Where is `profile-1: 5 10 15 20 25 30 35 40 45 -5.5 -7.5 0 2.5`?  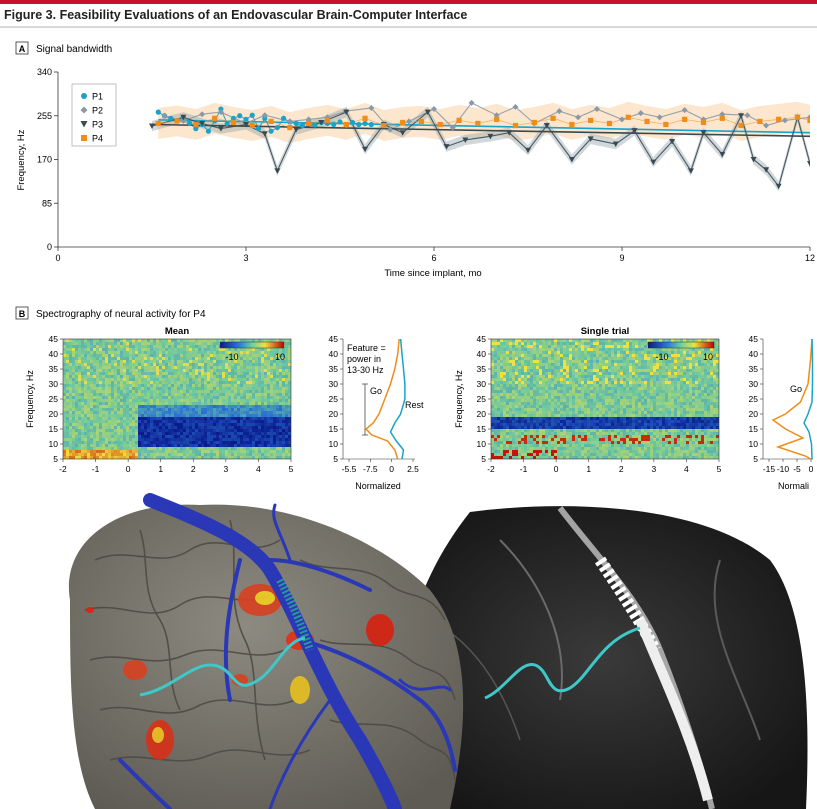
profile-1: 5 10 15 20 25 30 35 40 45 -5.5 -7.5 0 2.5 is located at coordinates (374, 404).